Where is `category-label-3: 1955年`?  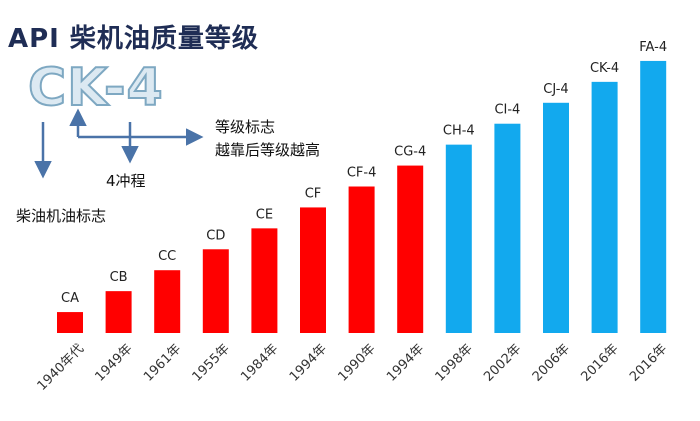 category-label-3: 1955年 is located at coordinates (211, 362).